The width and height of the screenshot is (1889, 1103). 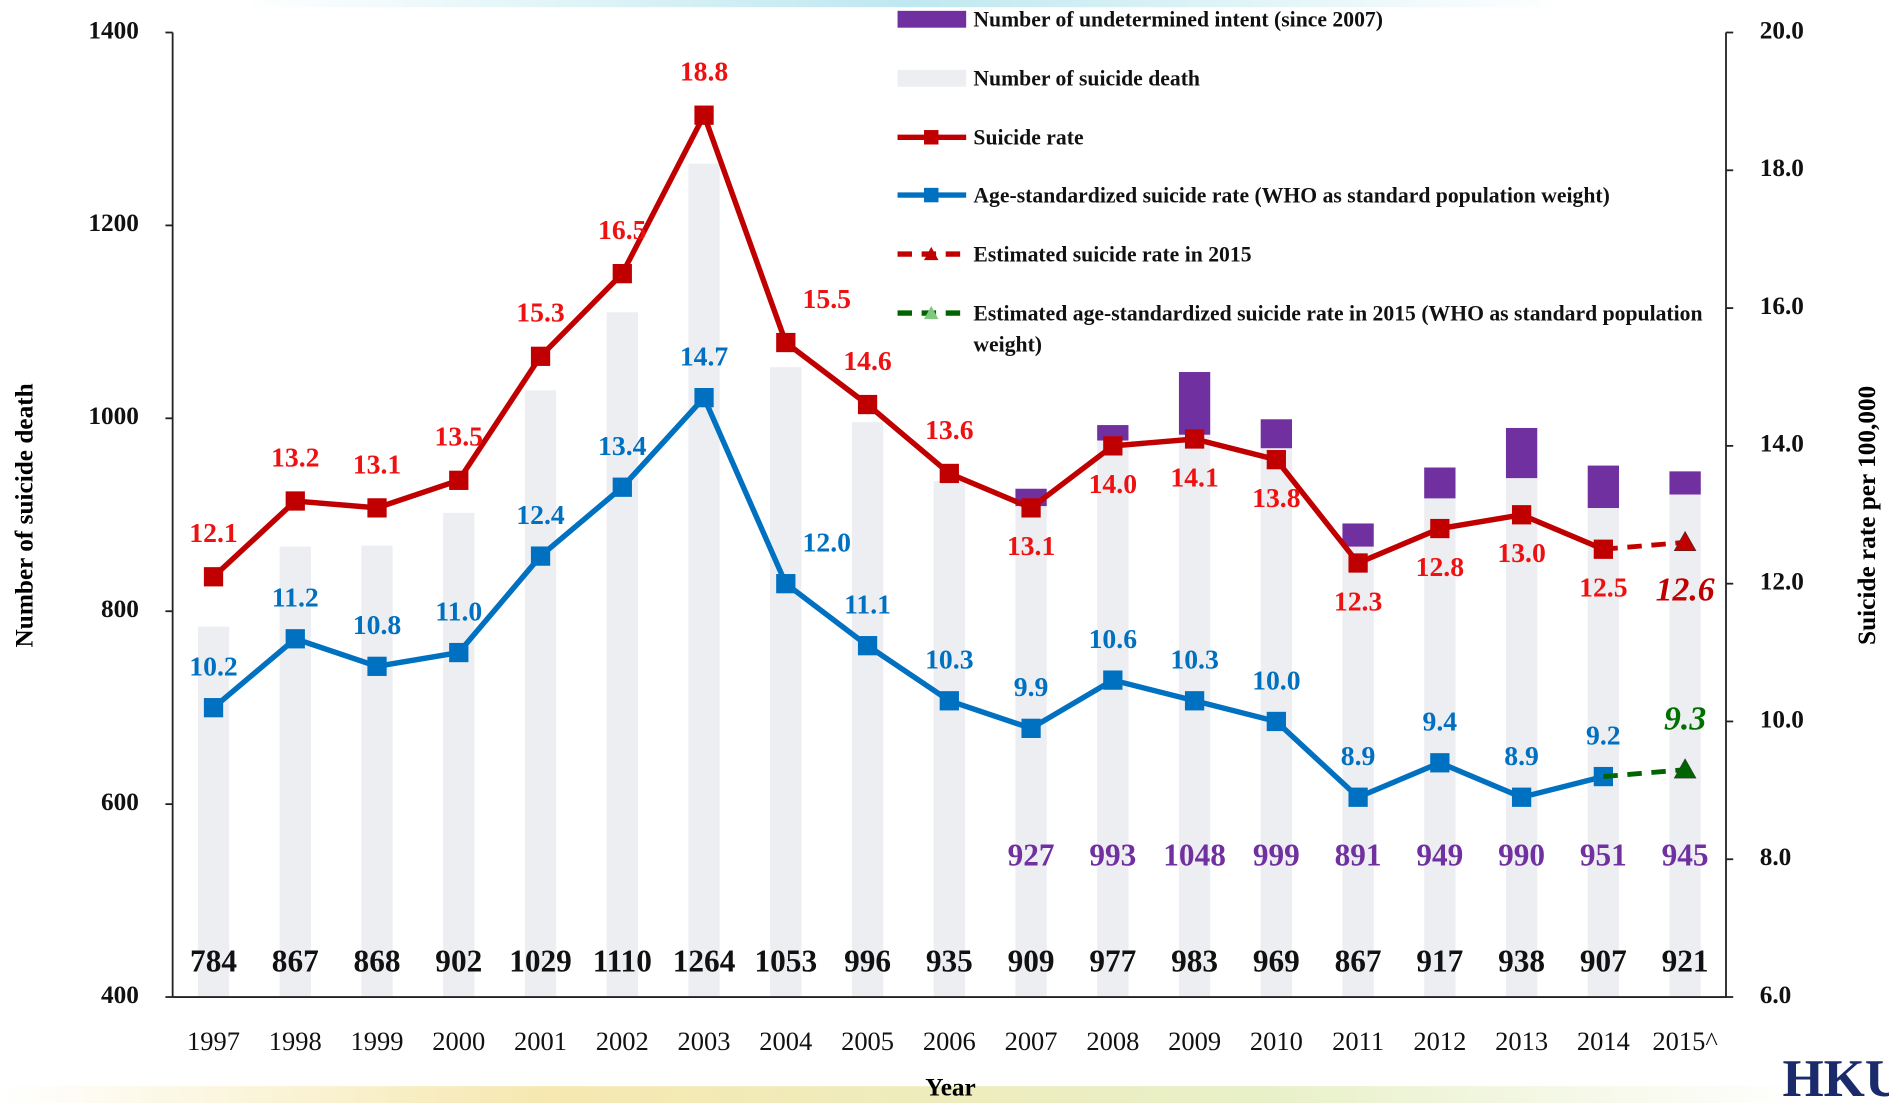 I want to click on data-label: 9.3, so click(x=1685, y=718).